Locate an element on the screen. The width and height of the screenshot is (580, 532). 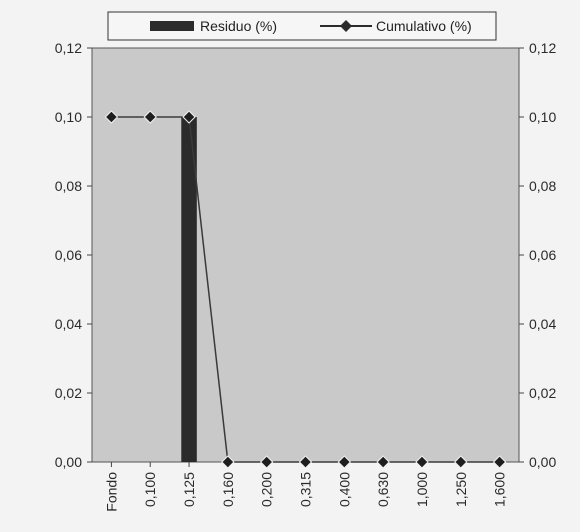
y-left-tick-label: 0,10 is located at coordinates (68, 117).